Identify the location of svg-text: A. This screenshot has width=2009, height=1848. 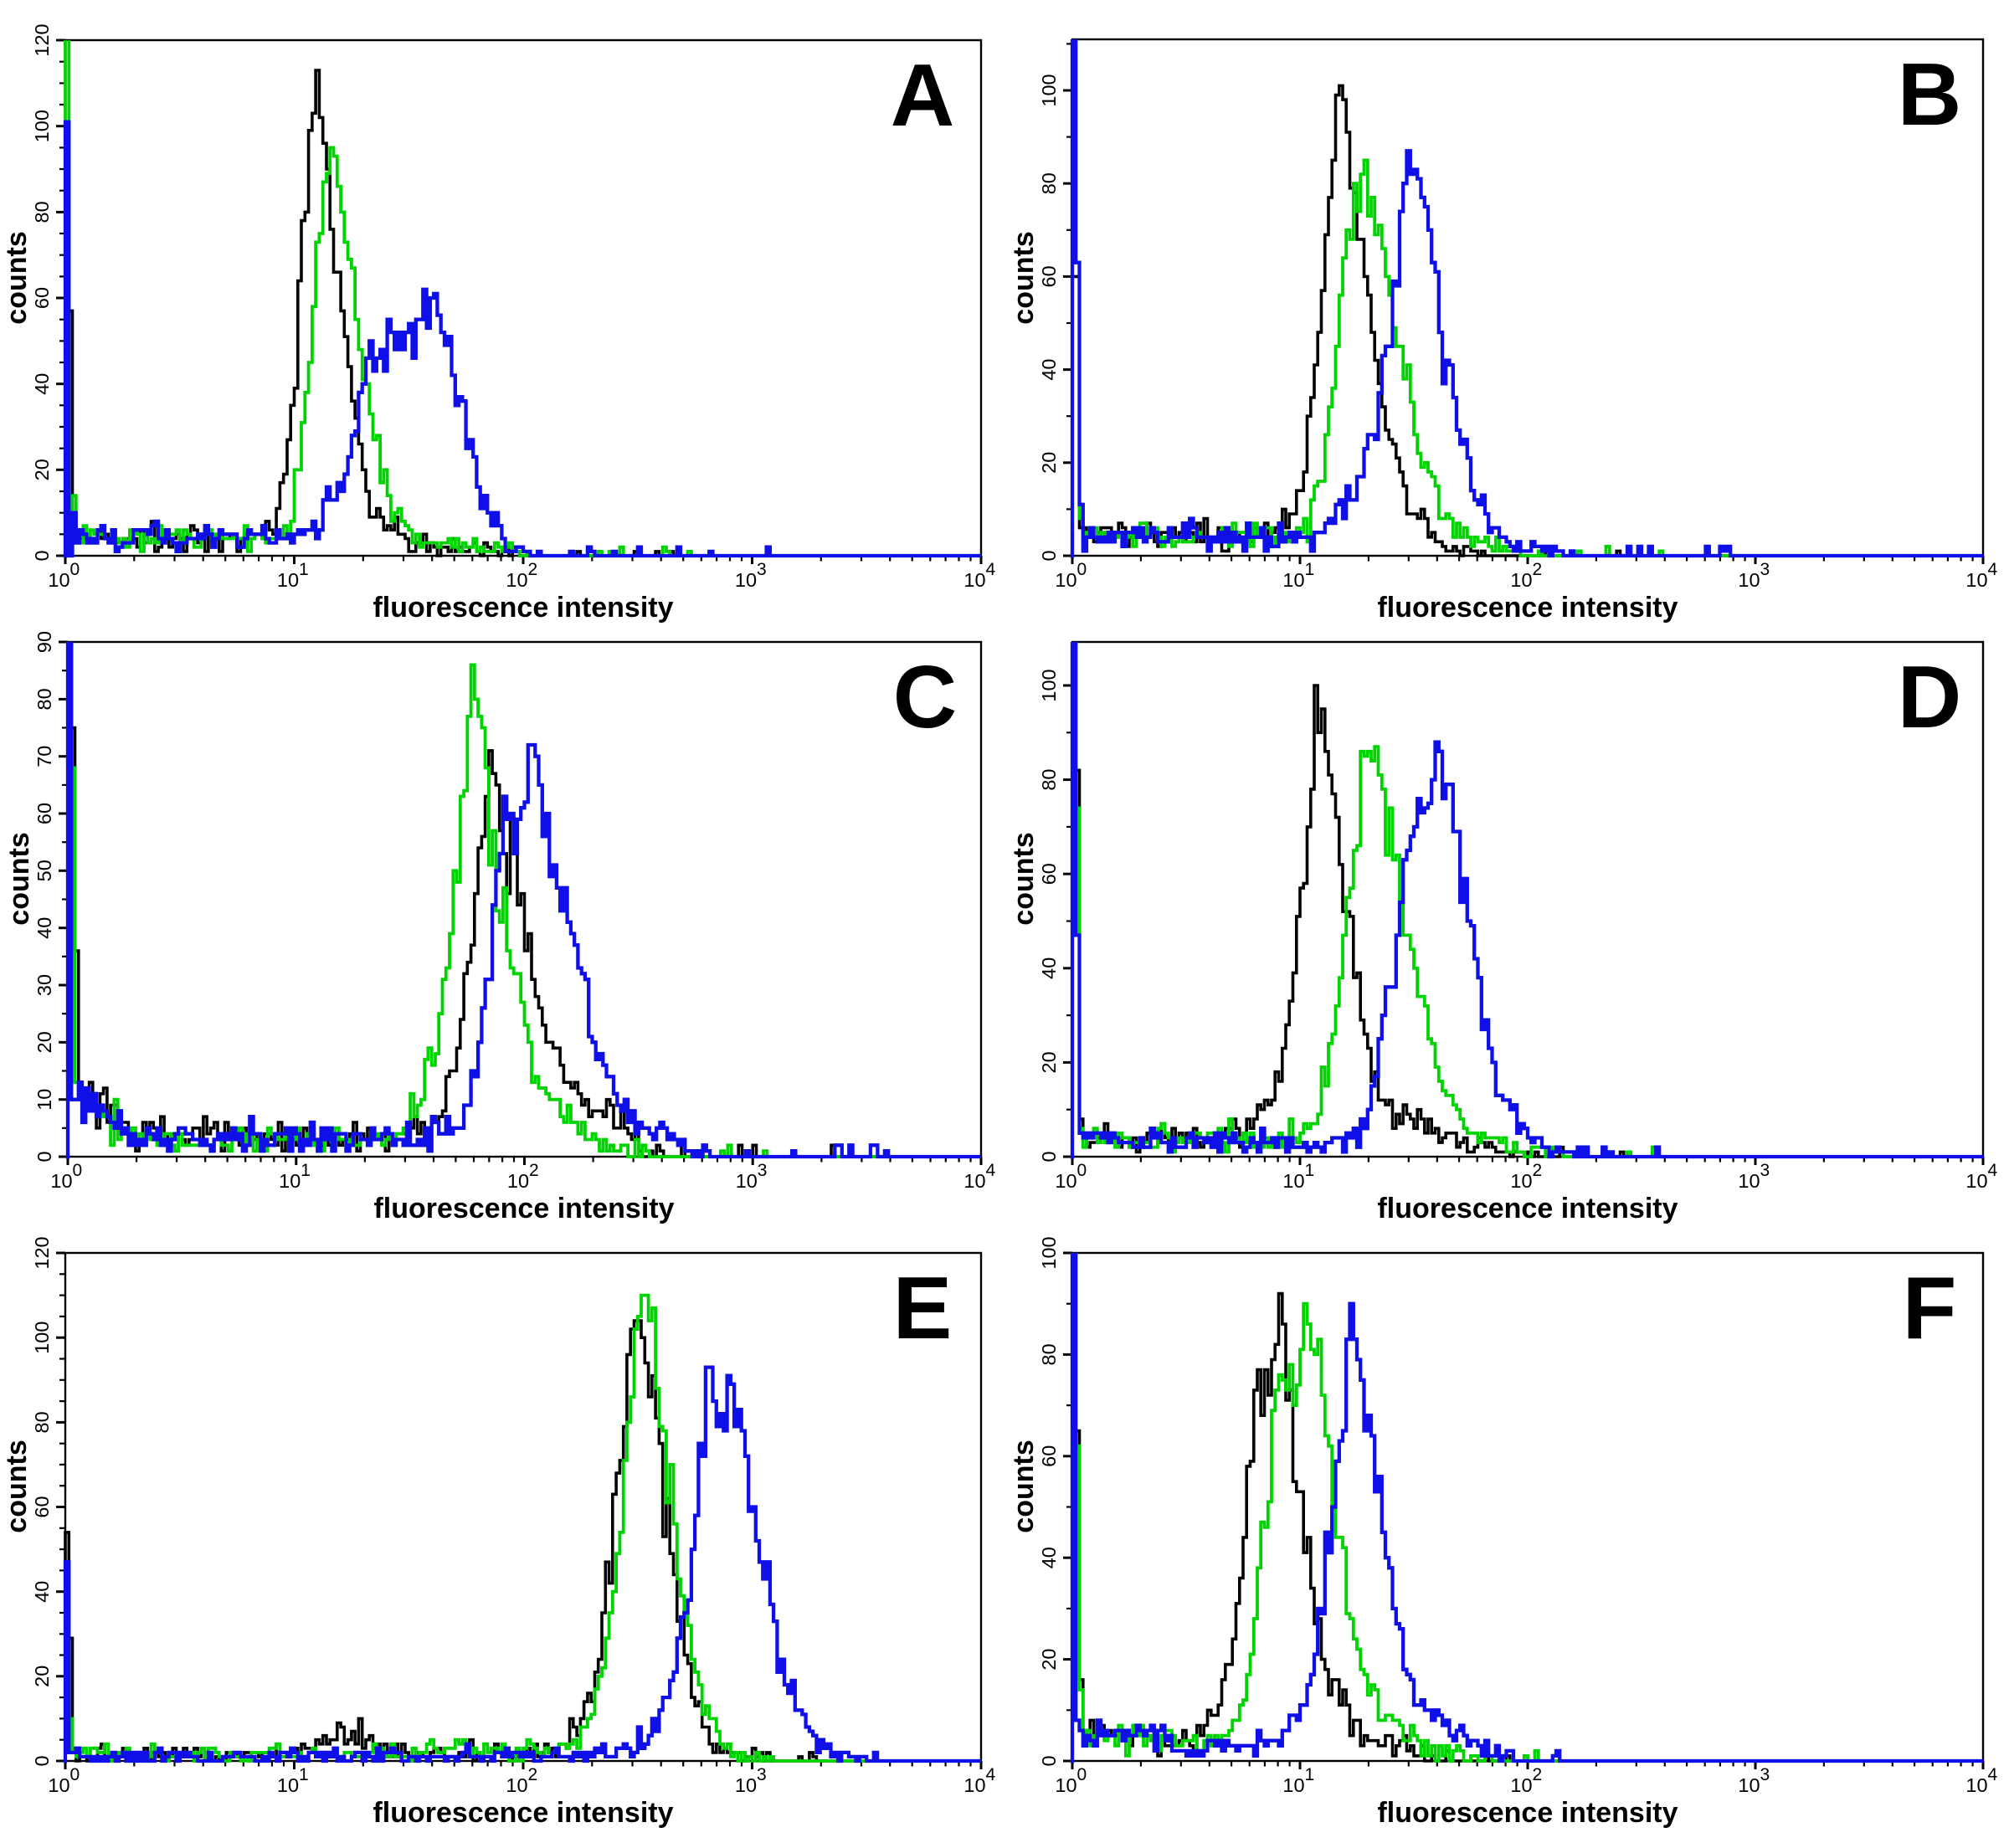
(923, 95).